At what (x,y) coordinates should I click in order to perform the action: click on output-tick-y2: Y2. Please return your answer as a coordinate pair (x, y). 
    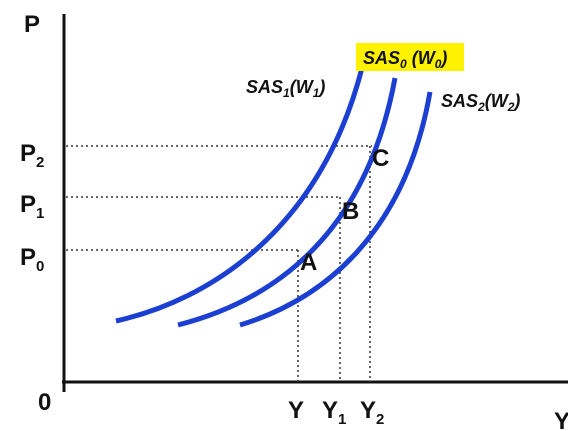
    Looking at the image, I should click on (372, 412).